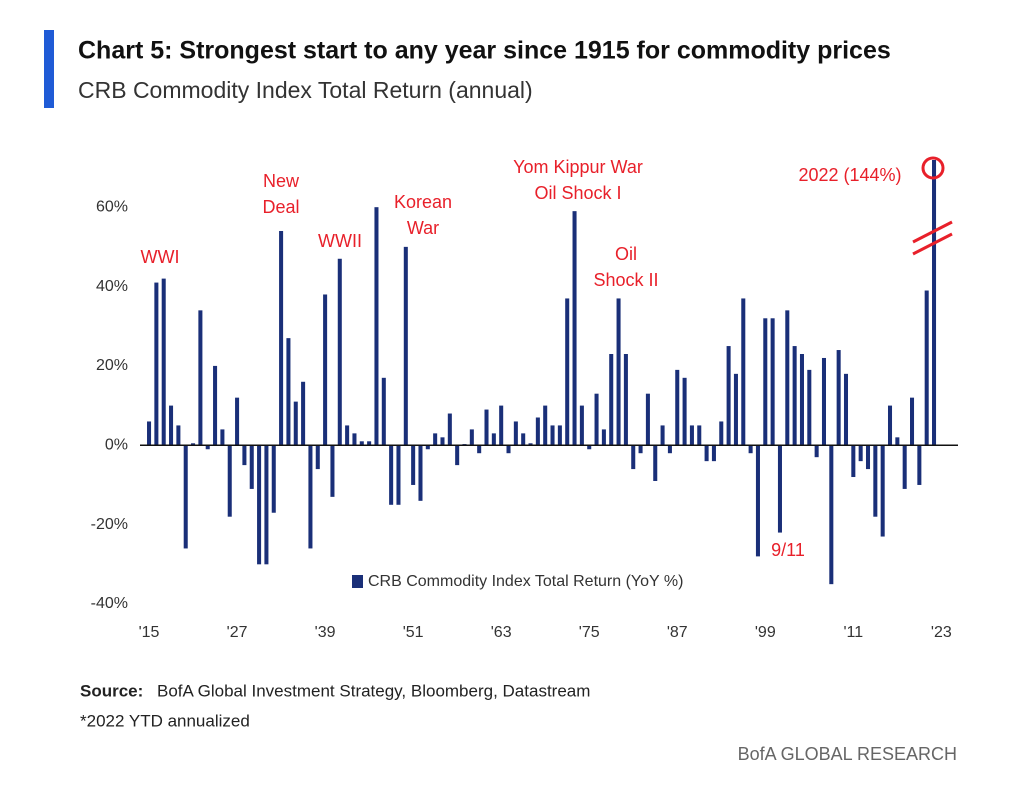 The width and height of the screenshot is (1023, 788). Describe the element at coordinates (149, 632) in the screenshot. I see `x-tick-label: '15` at that location.